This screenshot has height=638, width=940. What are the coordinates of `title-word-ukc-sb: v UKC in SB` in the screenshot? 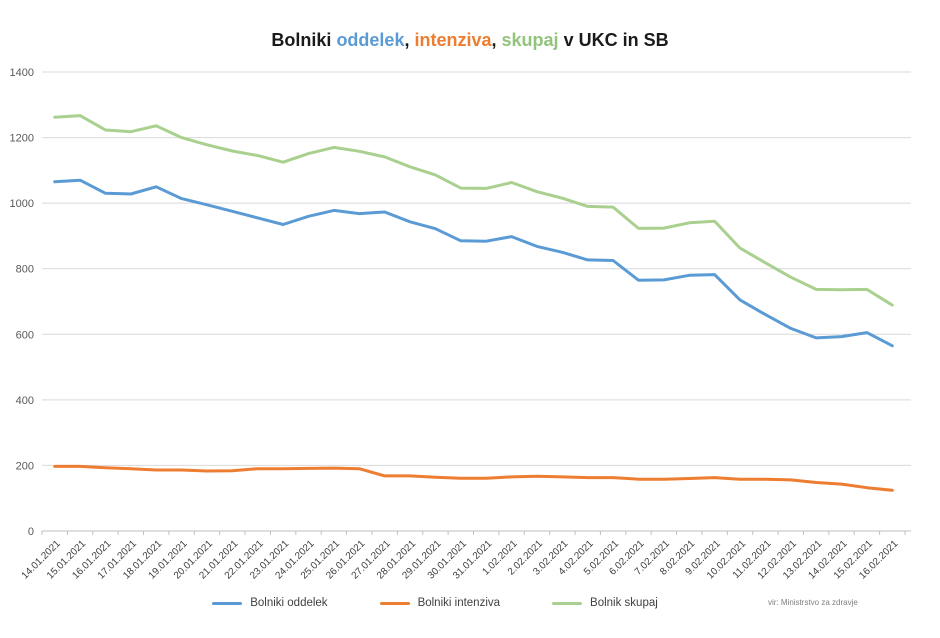 It's located at (613, 40).